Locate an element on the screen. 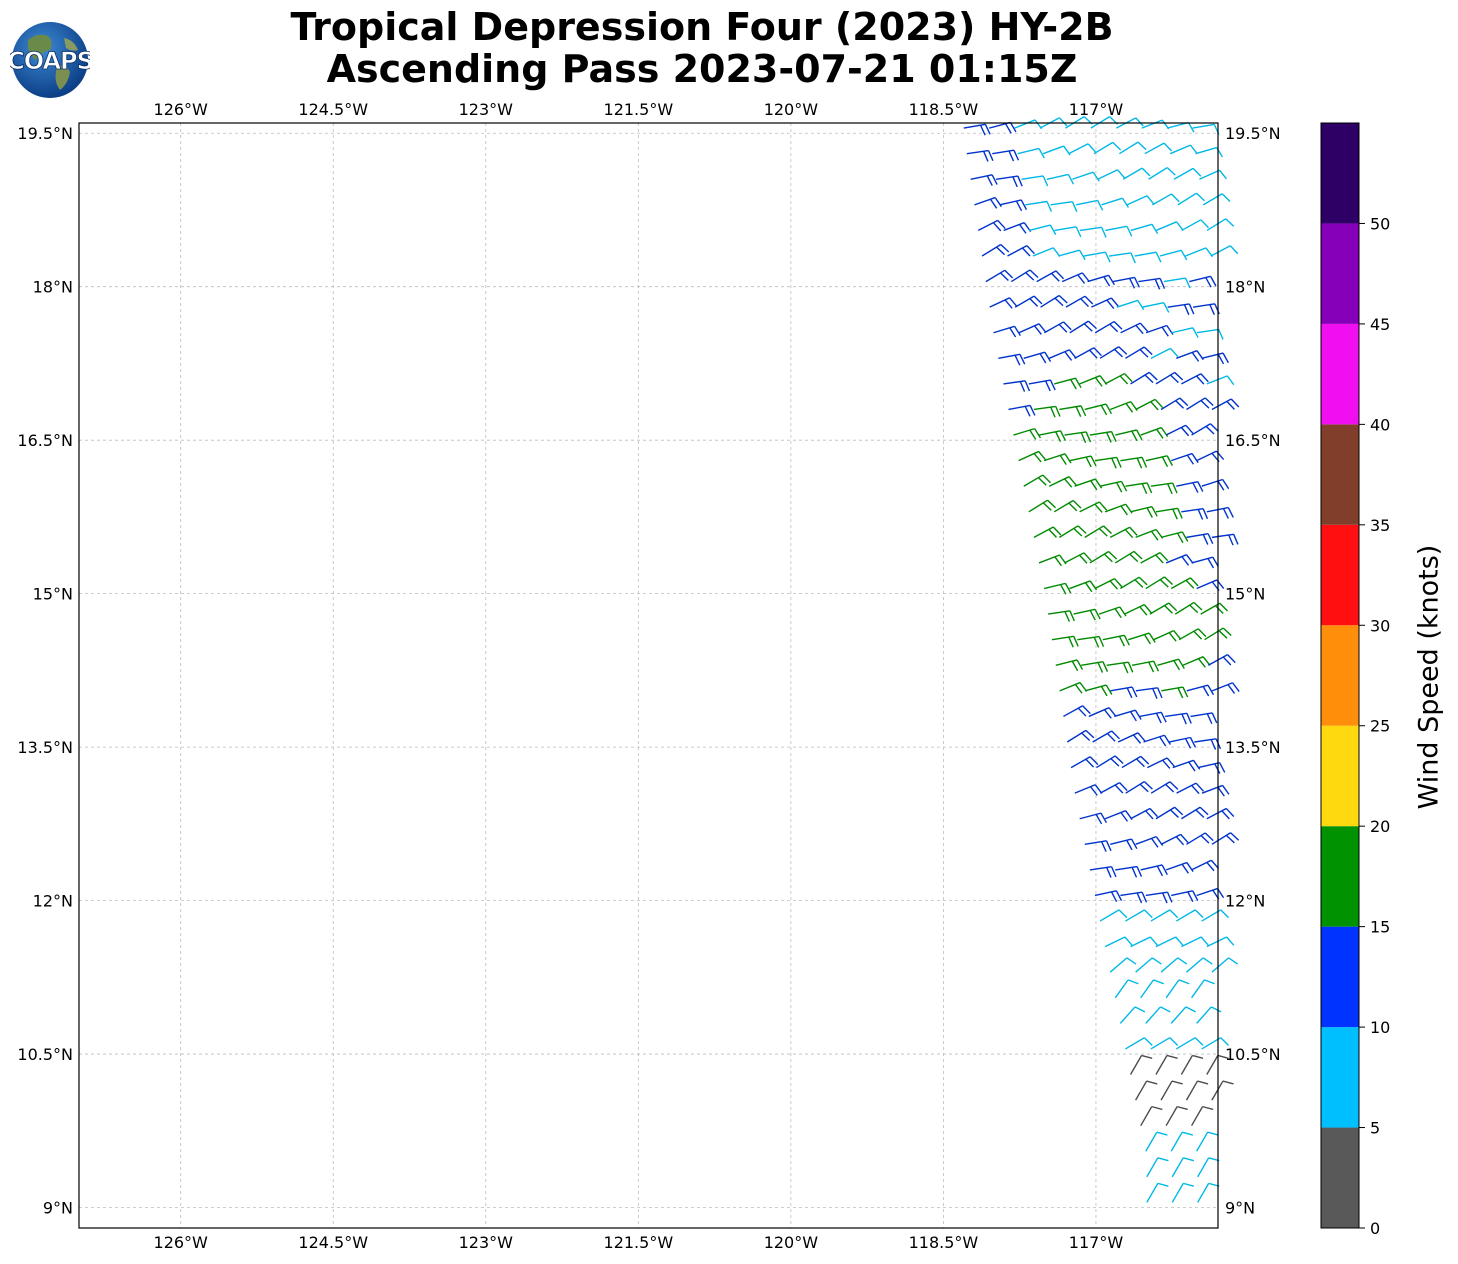 The image size is (1458, 1264). lat-tick-label-left: 15°N is located at coordinates (53, 594).